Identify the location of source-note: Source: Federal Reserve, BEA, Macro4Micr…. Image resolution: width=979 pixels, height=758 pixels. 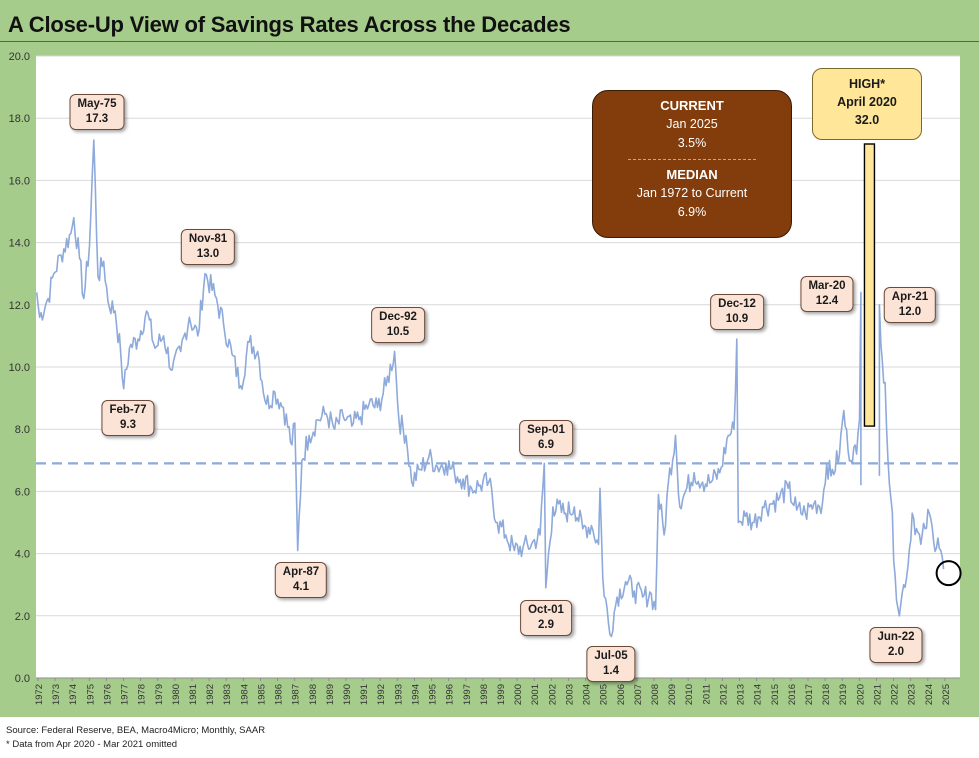
(136, 730).